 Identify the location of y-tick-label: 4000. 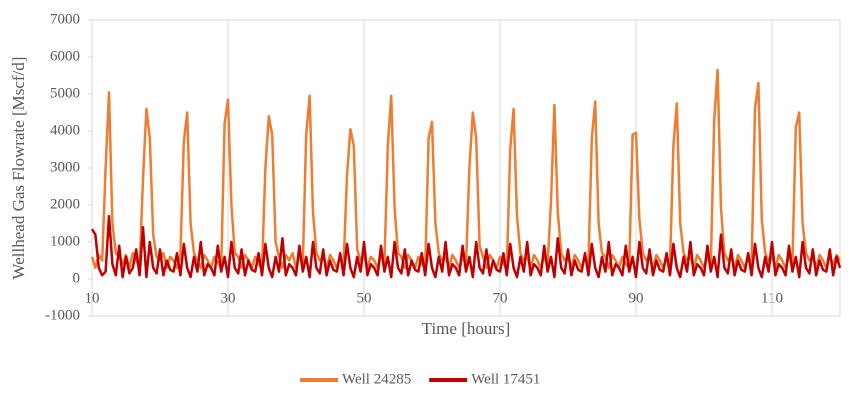
(65, 130).